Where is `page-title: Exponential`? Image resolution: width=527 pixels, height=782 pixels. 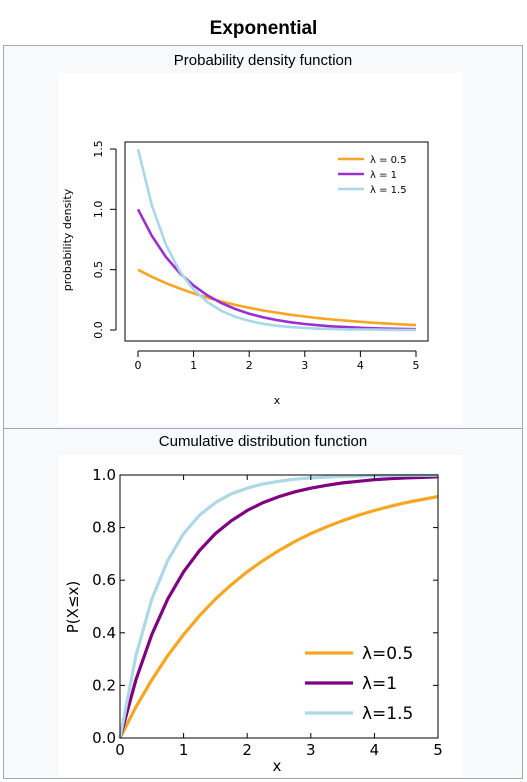 page-title: Exponential is located at coordinates (263, 28).